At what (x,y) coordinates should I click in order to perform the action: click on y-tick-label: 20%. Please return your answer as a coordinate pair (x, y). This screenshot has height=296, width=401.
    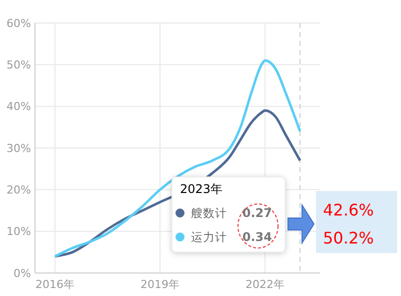
    Looking at the image, I should click on (18, 190).